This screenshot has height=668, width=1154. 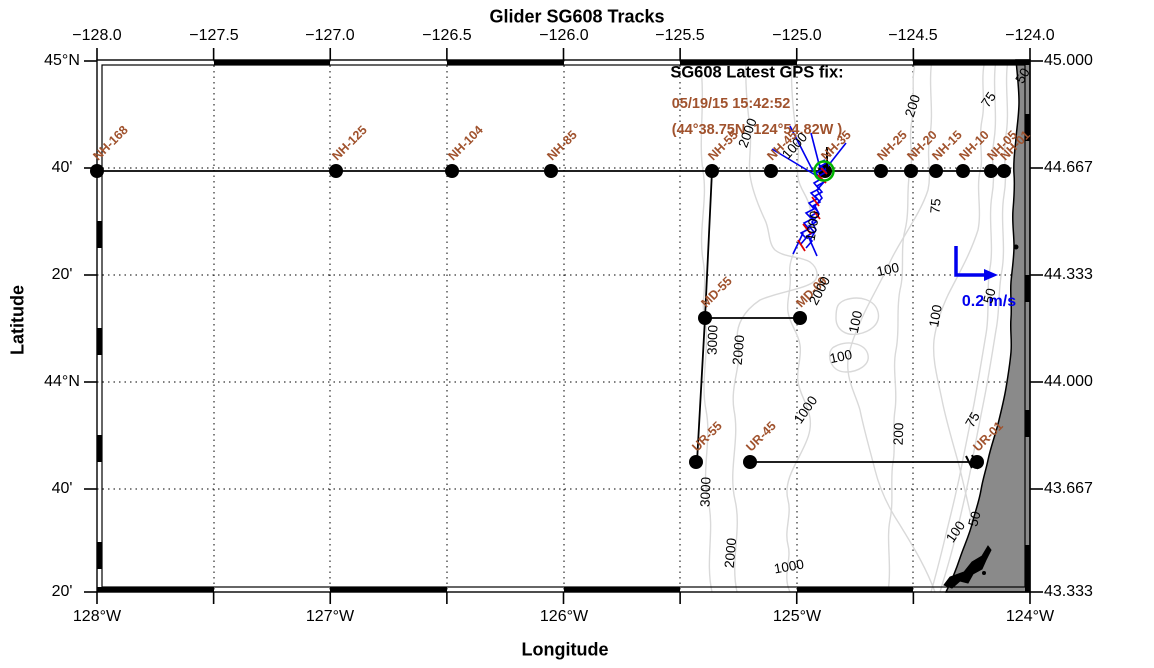 What do you see at coordinates (976, 263) in the screenshot?
I see `velocity-scale-arrow` at bounding box center [976, 263].